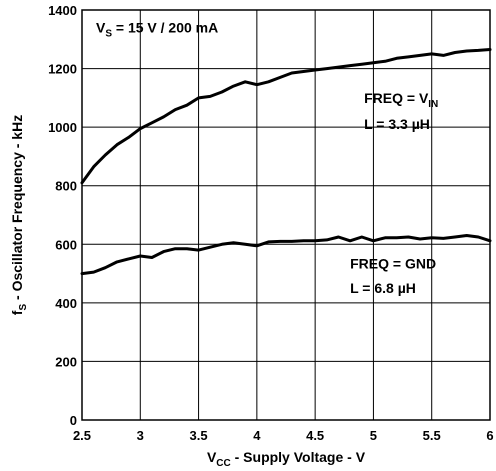  What do you see at coordinates (62, 10) in the screenshot?
I see `y-tick-label: 1400` at bounding box center [62, 10].